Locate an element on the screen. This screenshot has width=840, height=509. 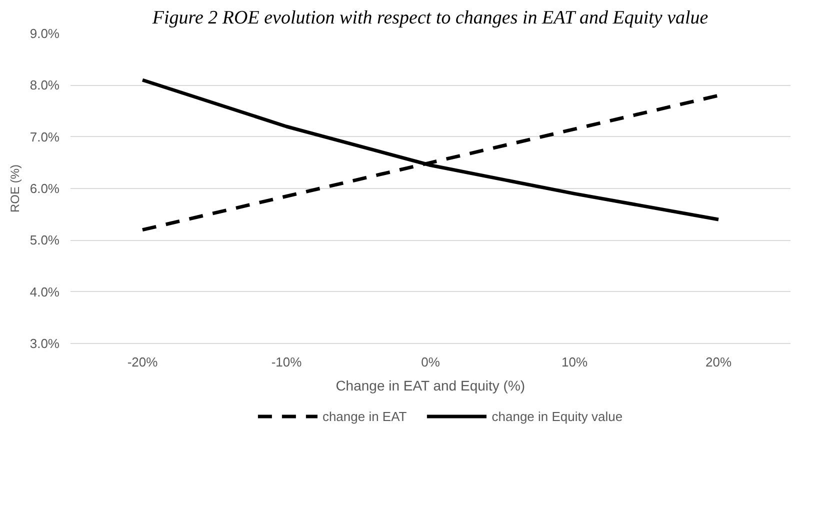
y-tick-label: 5.0% is located at coordinates (45, 240).